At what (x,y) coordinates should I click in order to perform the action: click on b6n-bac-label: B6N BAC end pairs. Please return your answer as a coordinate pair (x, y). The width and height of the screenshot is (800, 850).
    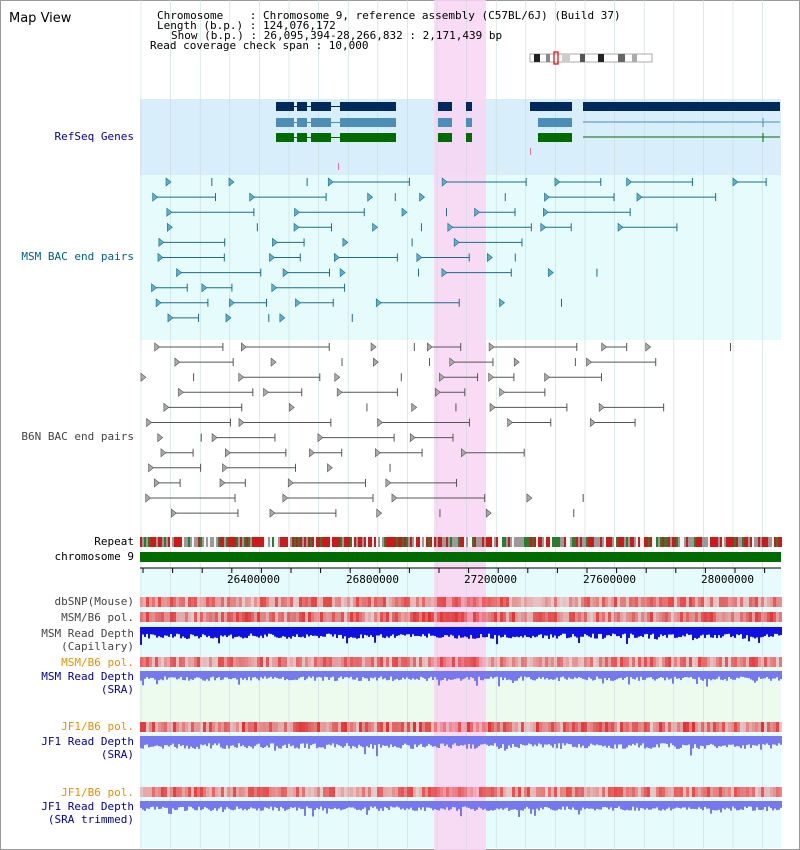
    Looking at the image, I should click on (77, 436).